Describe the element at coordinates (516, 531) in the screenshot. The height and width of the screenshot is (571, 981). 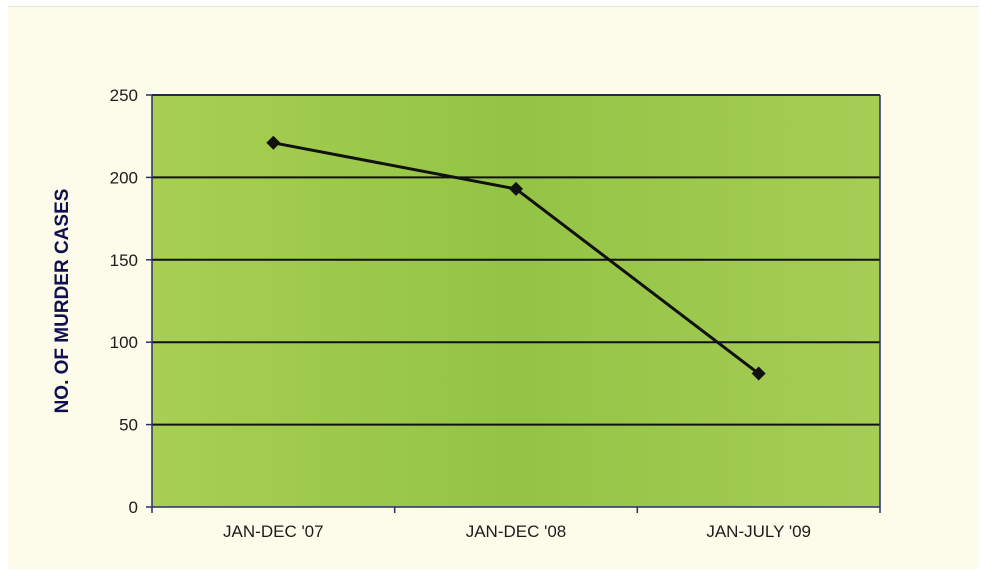
I see `x-tick-label: JAN-DEC '08` at that location.